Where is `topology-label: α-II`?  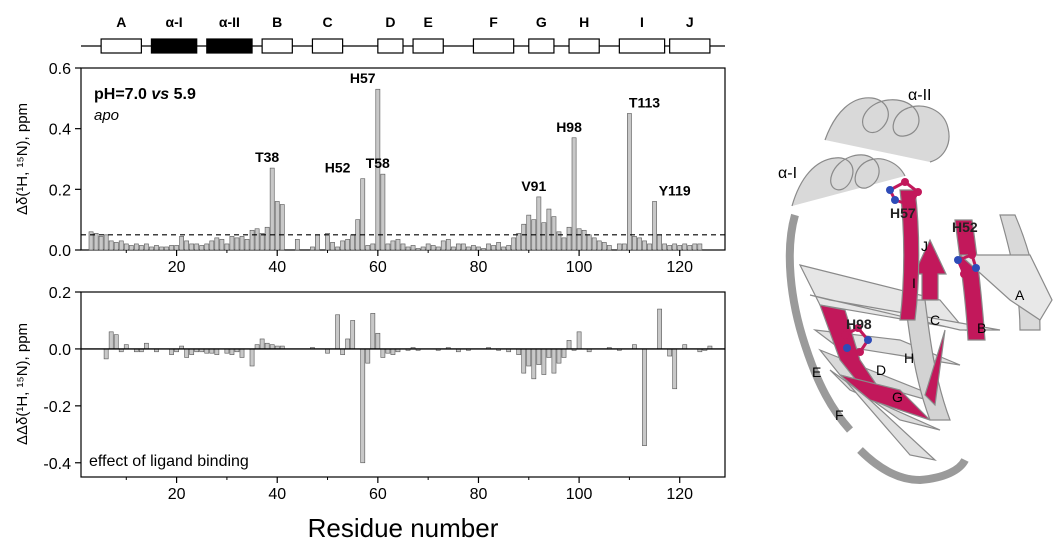 topology-label: α-II is located at coordinates (229, 22).